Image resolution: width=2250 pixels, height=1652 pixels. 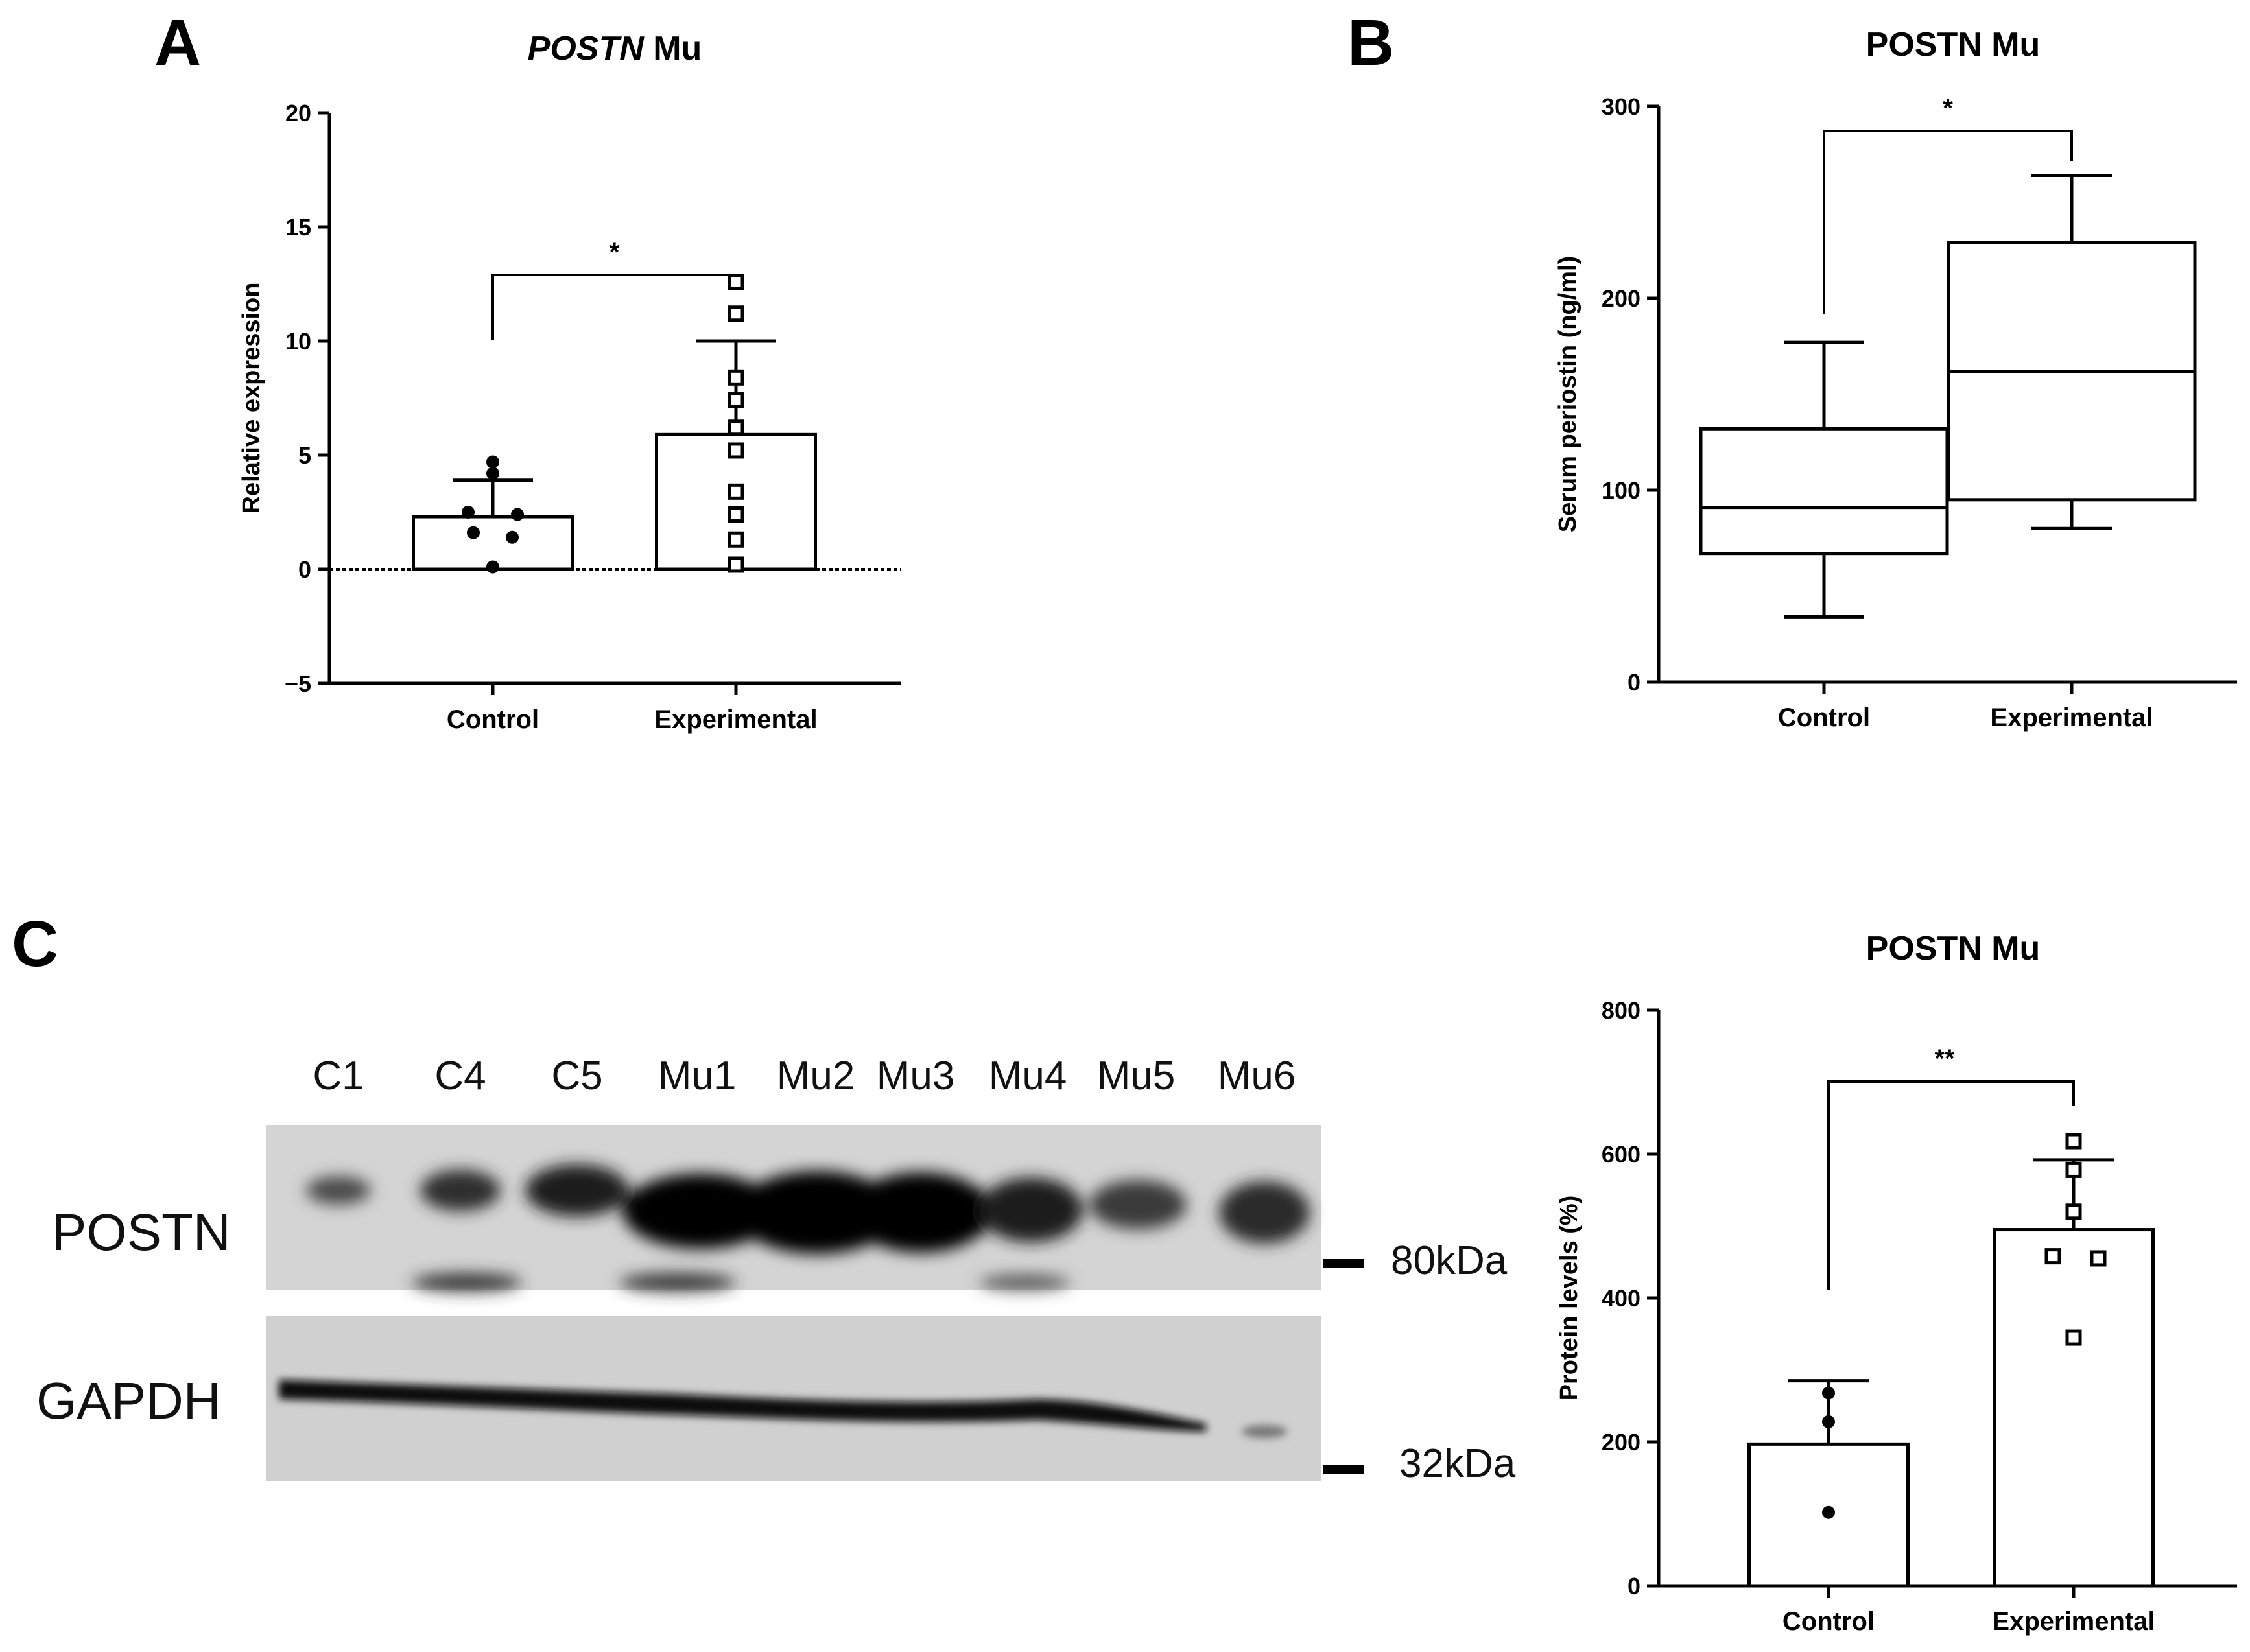 What do you see at coordinates (338, 1076) in the screenshot?
I see `blot-lane-label: C1` at bounding box center [338, 1076].